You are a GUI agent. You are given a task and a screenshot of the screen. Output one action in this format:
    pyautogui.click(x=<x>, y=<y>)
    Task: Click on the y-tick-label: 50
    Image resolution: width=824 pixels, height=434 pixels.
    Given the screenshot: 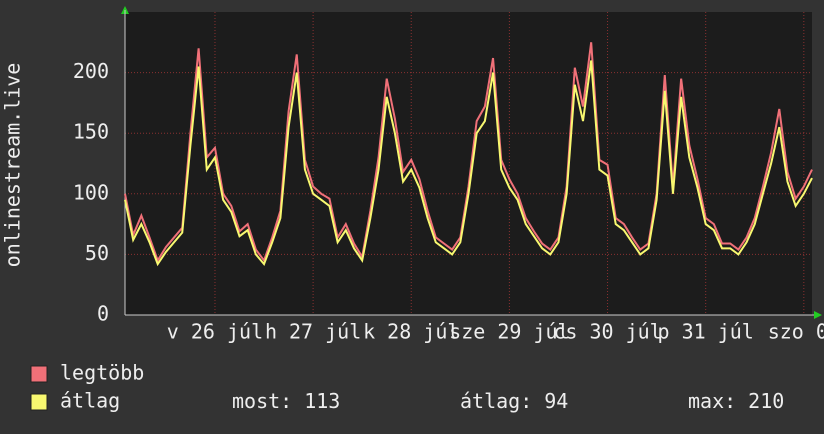 What is the action you would take?
    pyautogui.click(x=97, y=253)
    